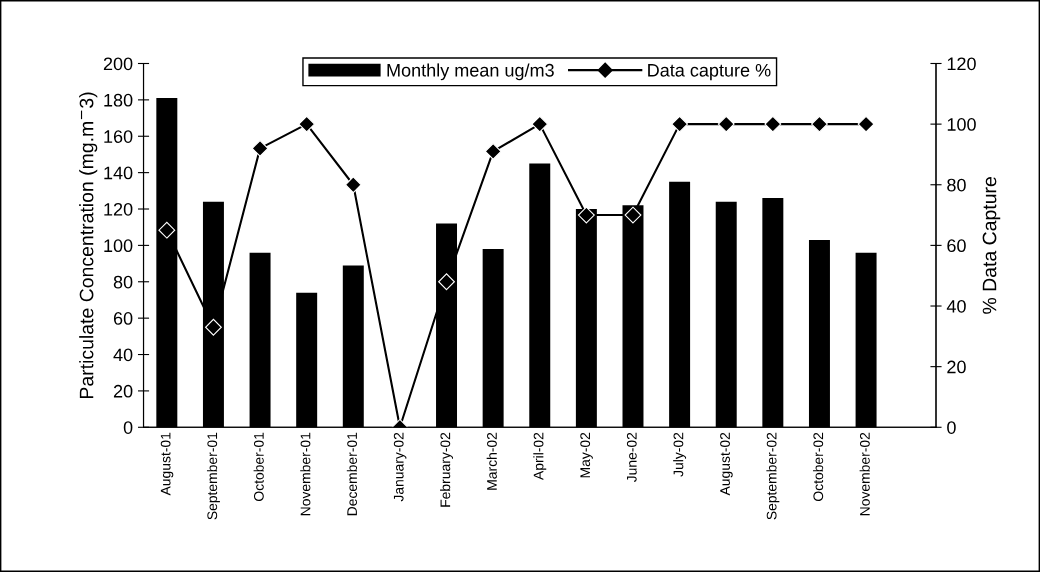 The width and height of the screenshot is (1040, 572). Describe the element at coordinates (123, 355) in the screenshot. I see `y-tick-label: 40` at that location.